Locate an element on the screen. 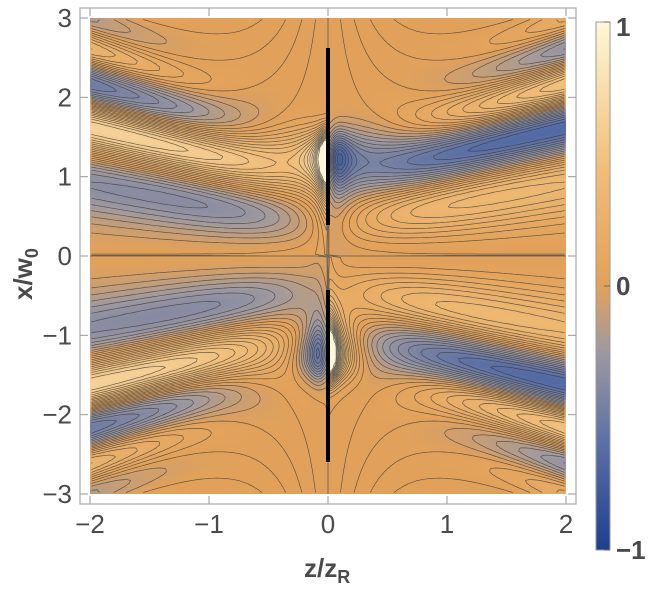 This screenshot has width=657, height=592. y-tick-label: 3 is located at coordinates (65, 18).